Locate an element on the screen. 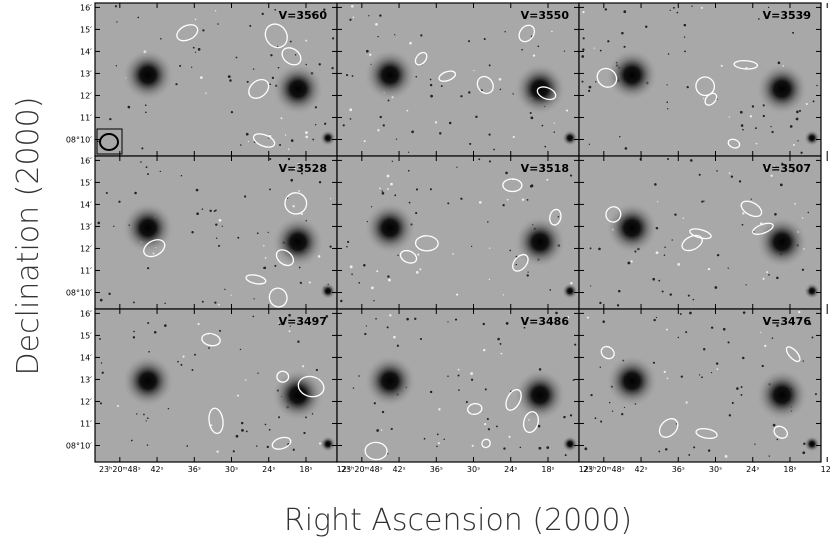 Image resolution: width=830 pixels, height=539 pixels. y-tick-label: 16′ is located at coordinates (86, 313).